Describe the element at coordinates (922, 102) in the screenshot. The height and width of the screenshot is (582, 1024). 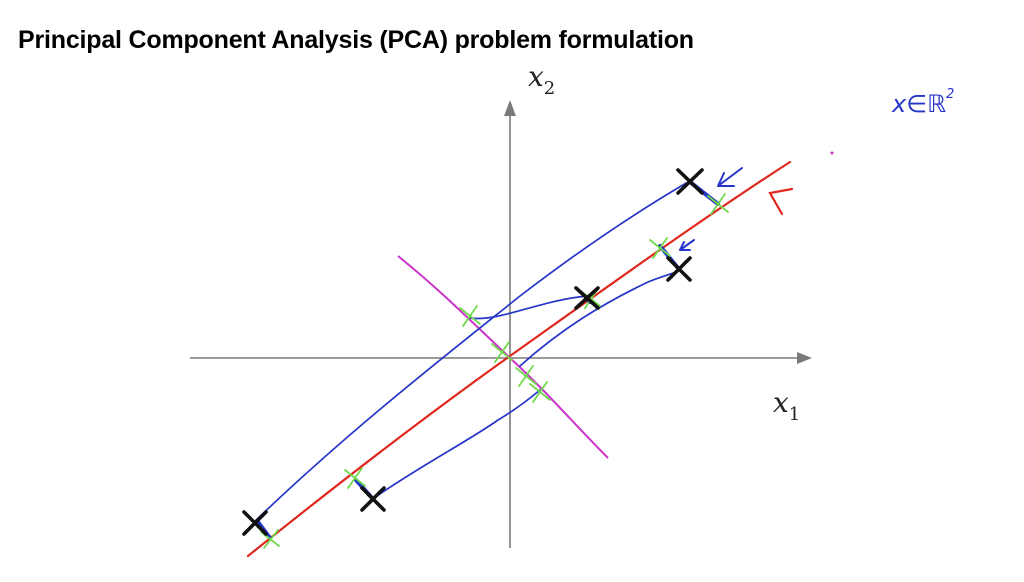
I see `dimension-annotation: x∈ℝ2` at that location.